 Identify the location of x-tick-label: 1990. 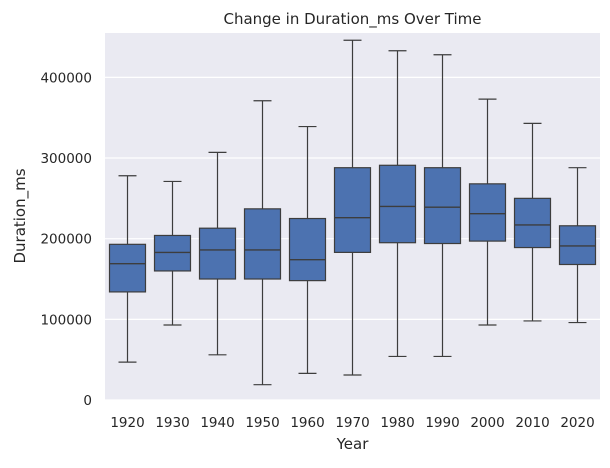
(442, 423).